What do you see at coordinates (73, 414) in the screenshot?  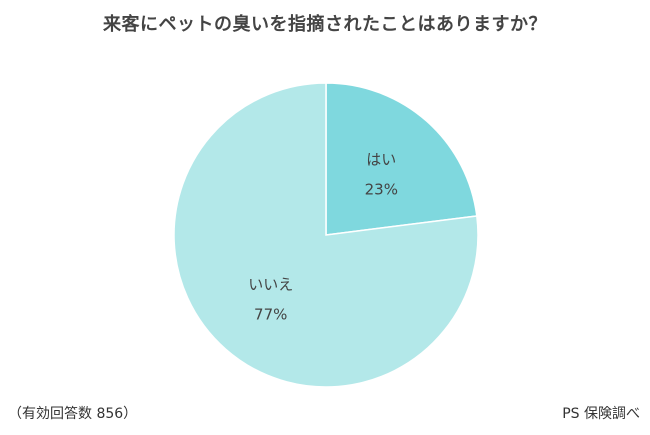 I see `sample-size-note: （有効回答数 856）` at bounding box center [73, 414].